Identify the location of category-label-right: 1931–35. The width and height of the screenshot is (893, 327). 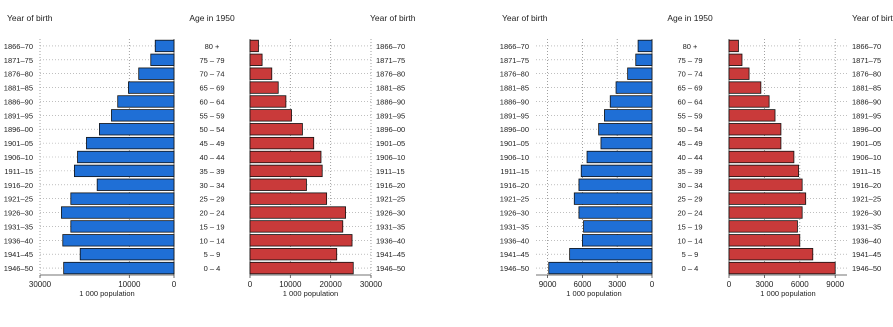
(866, 226).